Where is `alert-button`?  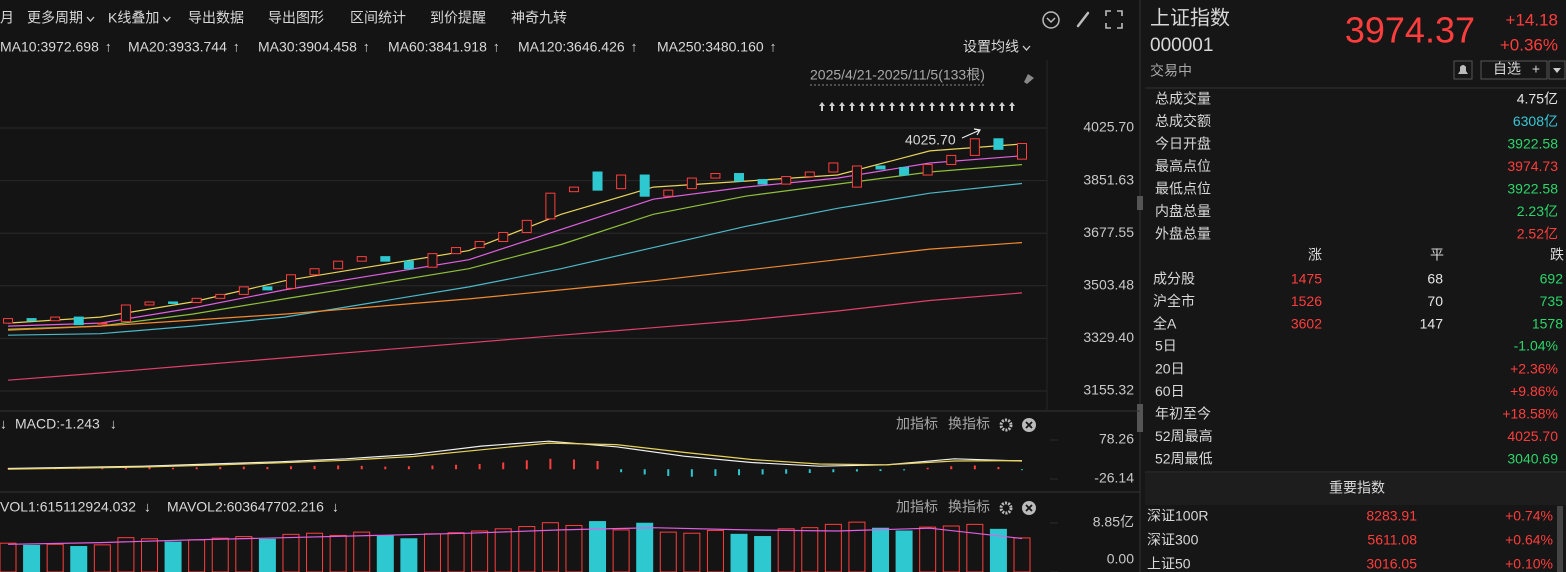 alert-button is located at coordinates (1463, 70).